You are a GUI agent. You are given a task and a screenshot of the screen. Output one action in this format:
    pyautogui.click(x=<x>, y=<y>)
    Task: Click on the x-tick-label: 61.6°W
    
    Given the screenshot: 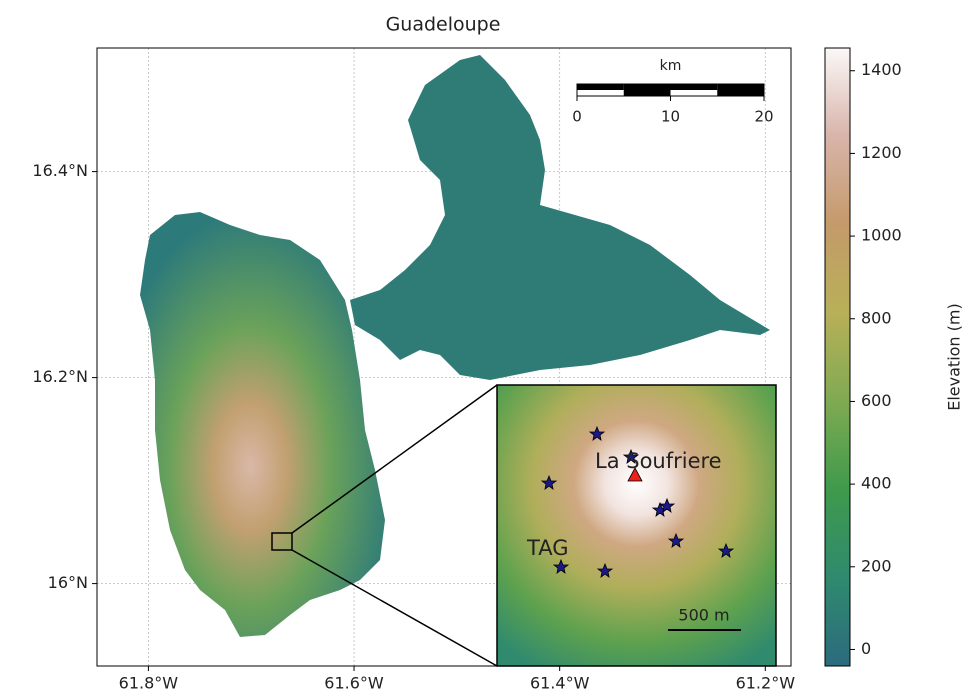 What is the action you would take?
    pyautogui.click(x=354, y=683)
    